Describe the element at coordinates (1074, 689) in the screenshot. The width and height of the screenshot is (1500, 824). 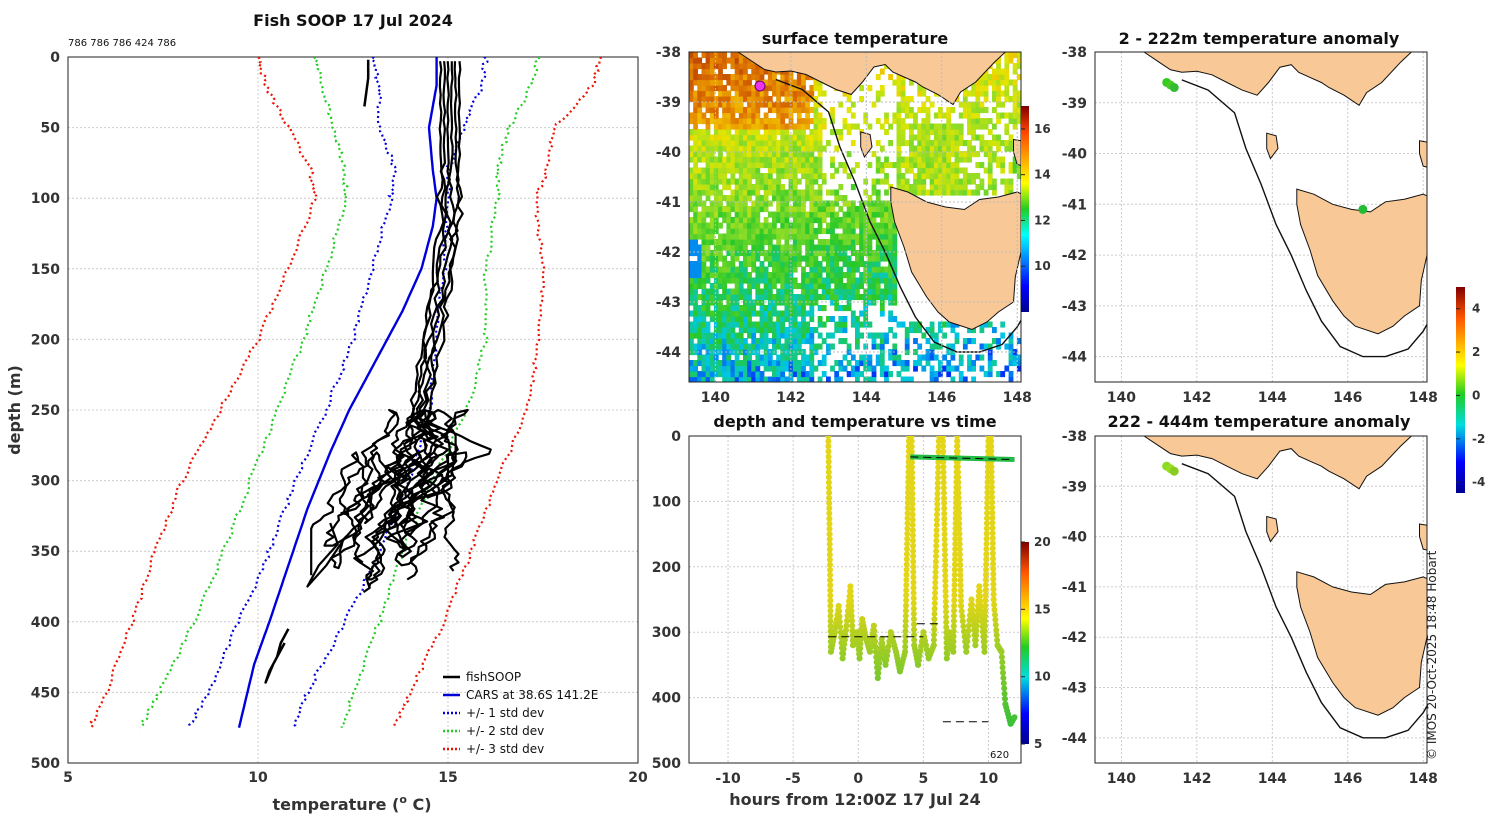
I see `map-y-tick-label: -43` at that location.